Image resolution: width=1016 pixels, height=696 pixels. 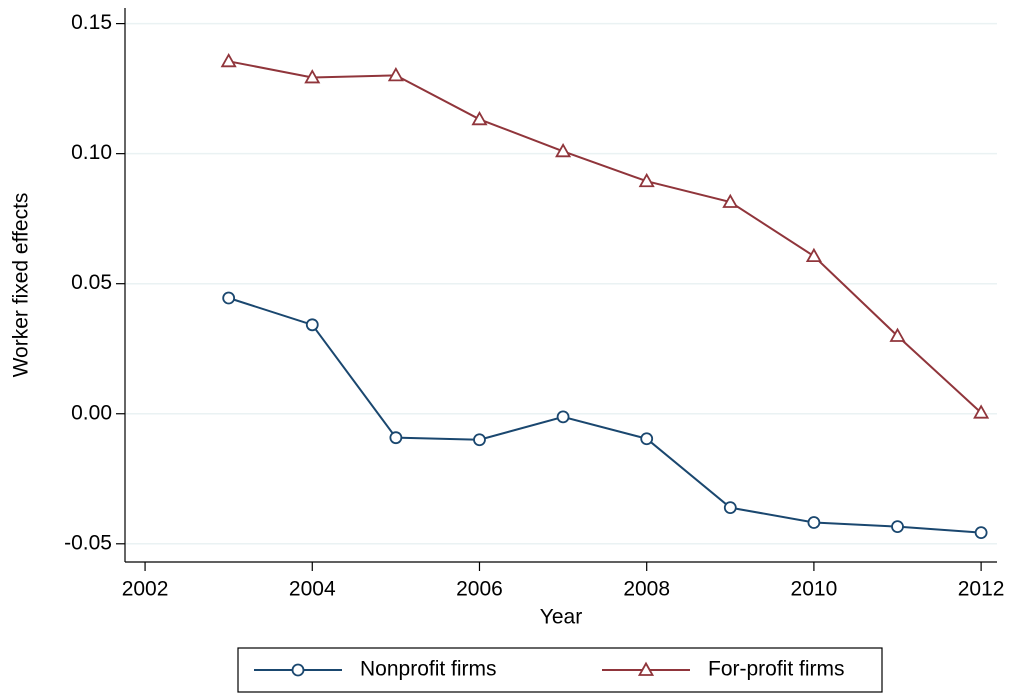 What do you see at coordinates (312, 589) in the screenshot?
I see `x-tick-label: 2004` at bounding box center [312, 589].